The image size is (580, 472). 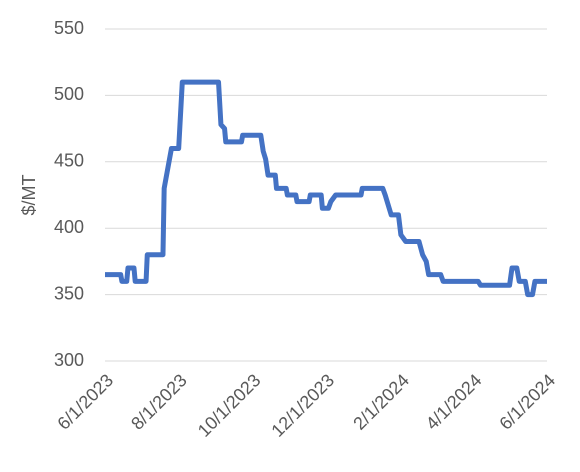 I want to click on x-tick-label: 6/1/2023, so click(x=85, y=402).